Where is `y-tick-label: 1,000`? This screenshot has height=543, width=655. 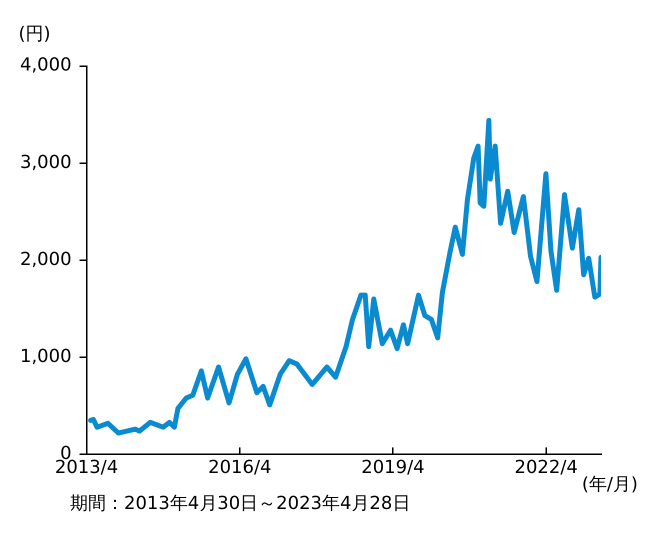
y-tick-label: 1,000 is located at coordinates (46, 356).